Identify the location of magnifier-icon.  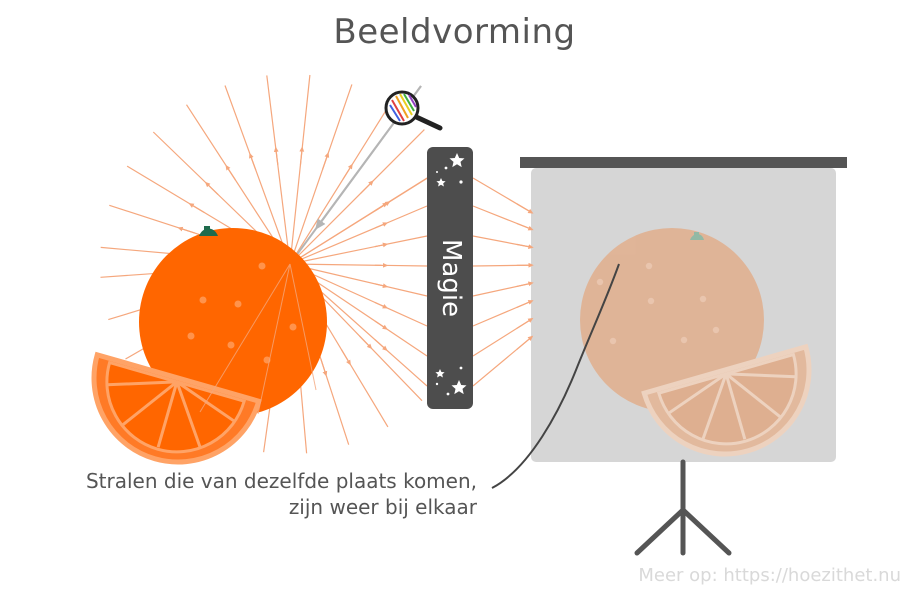
(413, 110).